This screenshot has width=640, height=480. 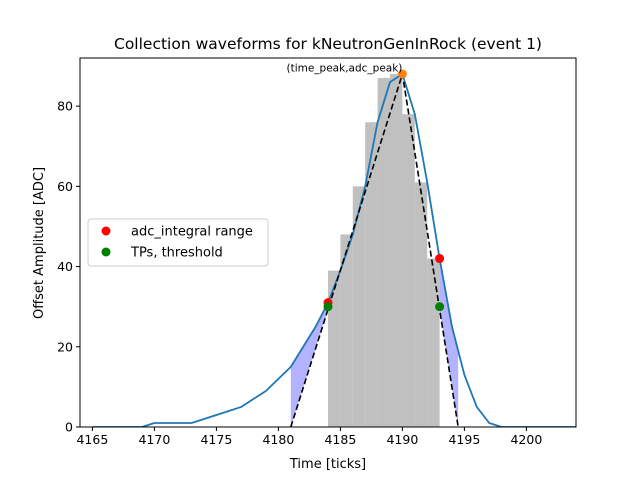 I want to click on legend: adc_integral range TPs, threshold, so click(x=178, y=242).